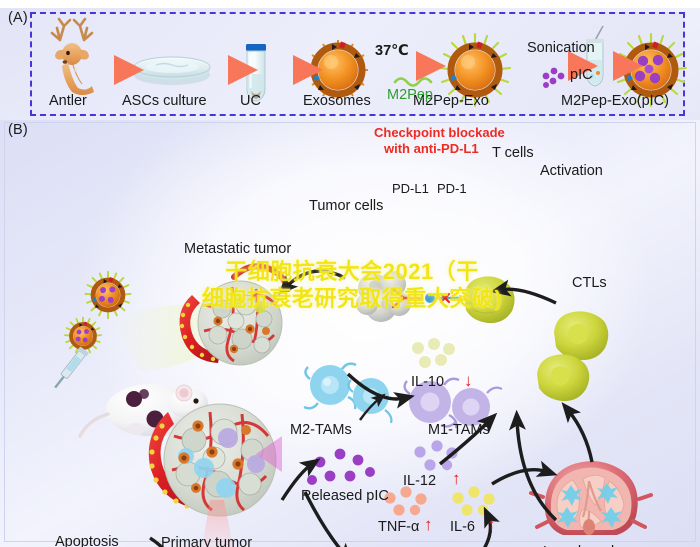 This screenshot has height=547, width=700. I want to click on label-m2pep-exo: M2Pep-Exo, so click(451, 101).